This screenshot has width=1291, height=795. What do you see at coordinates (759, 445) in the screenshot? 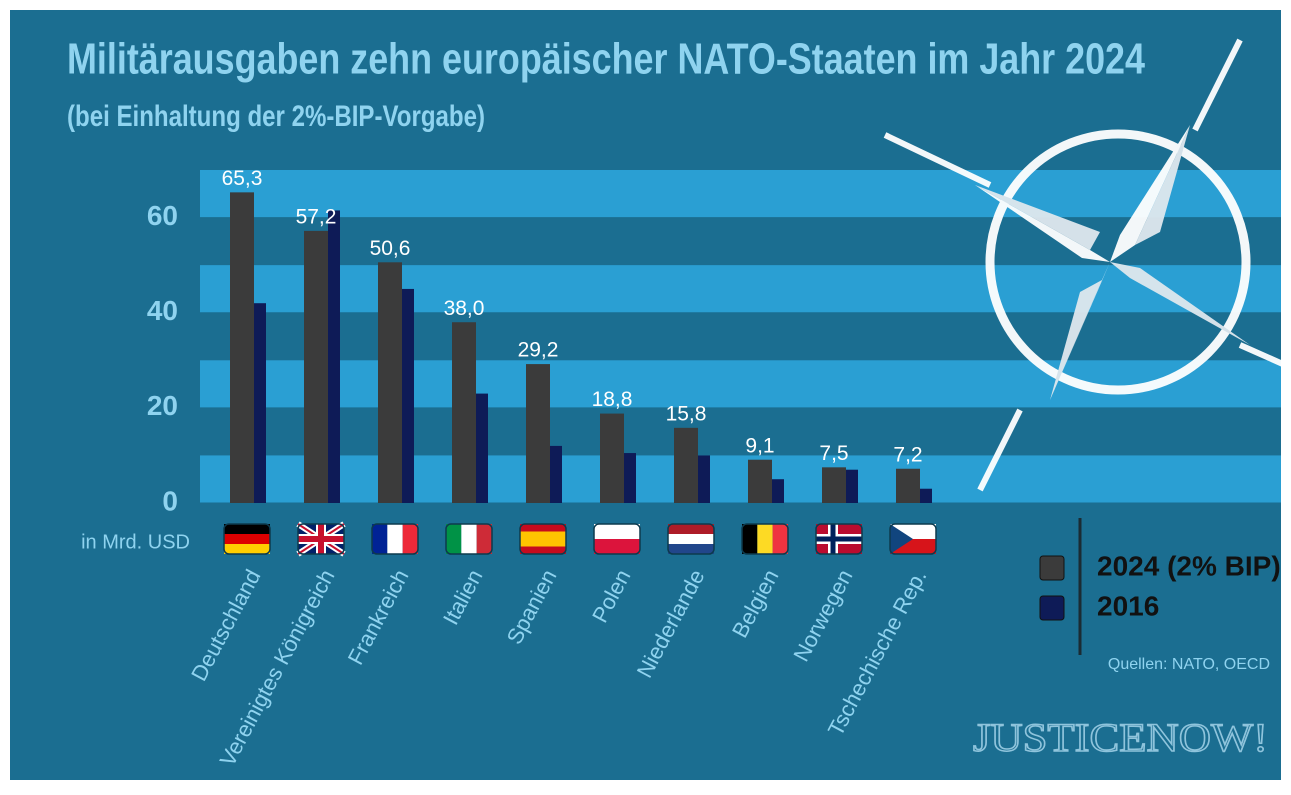
I see `data-label: 9,1` at bounding box center [759, 445].